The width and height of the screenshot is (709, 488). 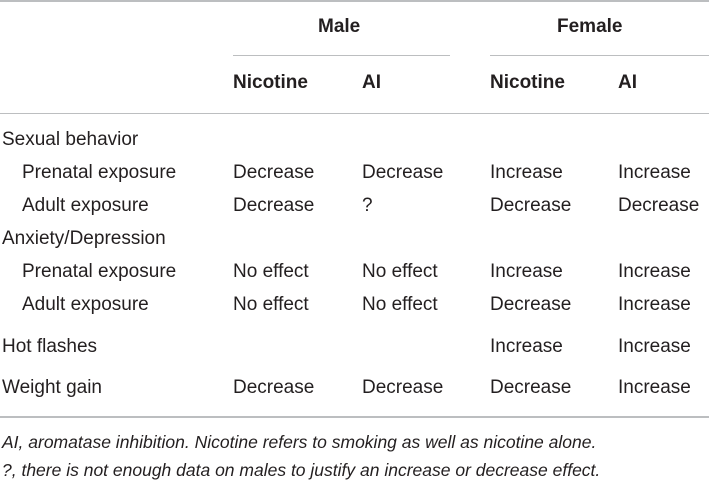 What do you see at coordinates (371, 82) in the screenshot?
I see `column-header-male-ai: AI` at bounding box center [371, 82].